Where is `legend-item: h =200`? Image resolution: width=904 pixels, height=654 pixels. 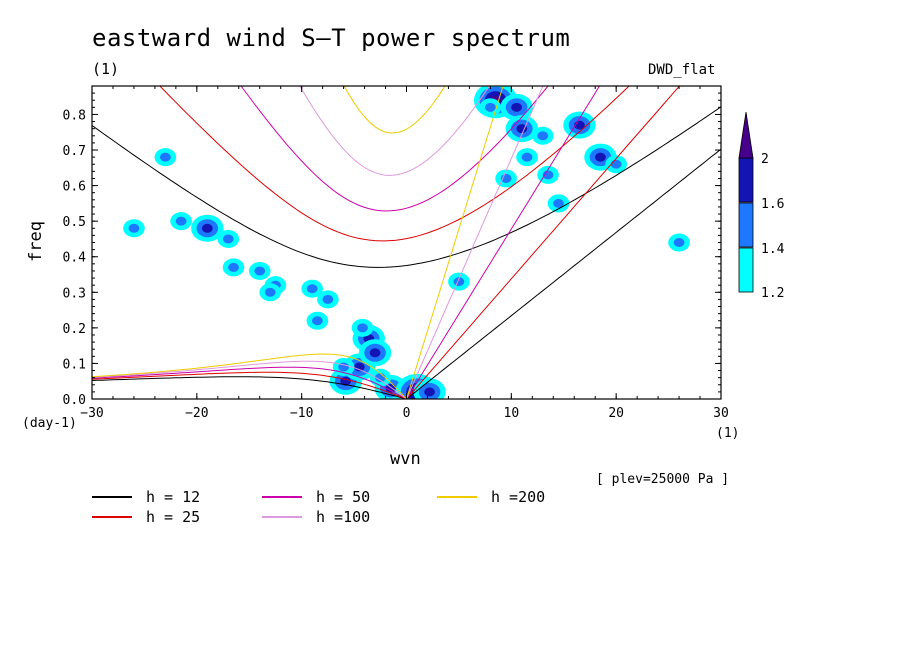
legend-item: h =200 is located at coordinates (491, 497).